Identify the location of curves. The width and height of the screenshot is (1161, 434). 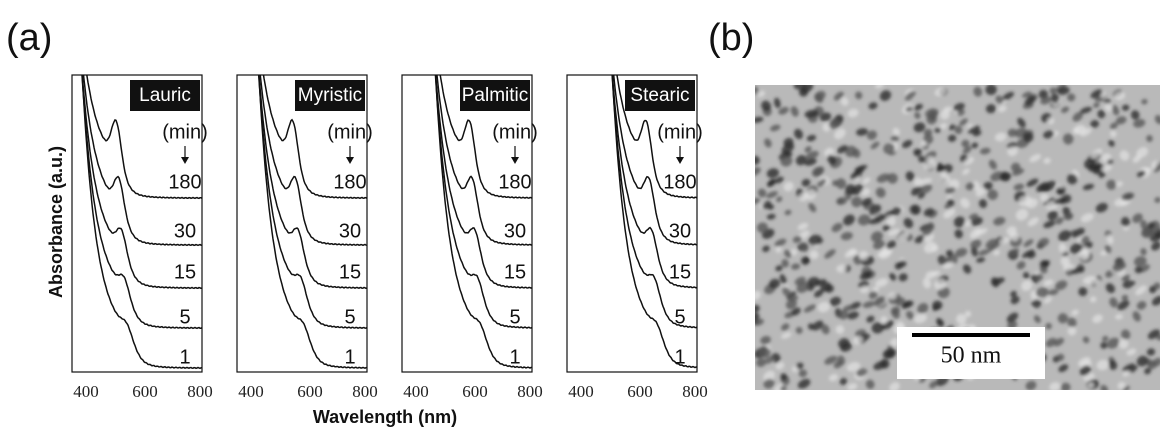
(312, 222).